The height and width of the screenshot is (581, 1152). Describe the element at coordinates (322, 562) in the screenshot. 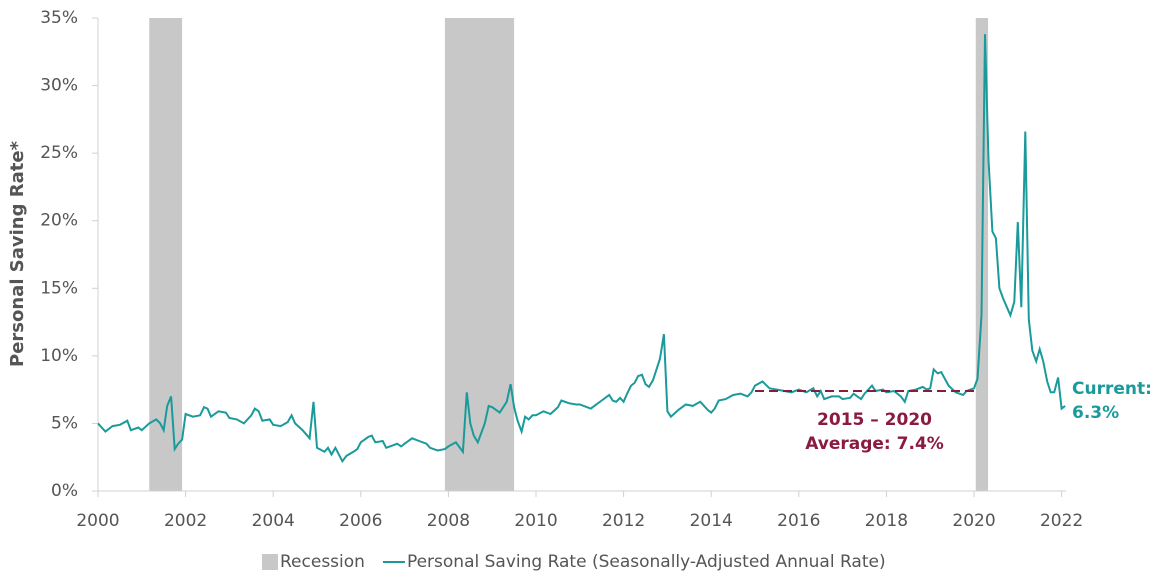

I see `legend-label: Recession` at that location.